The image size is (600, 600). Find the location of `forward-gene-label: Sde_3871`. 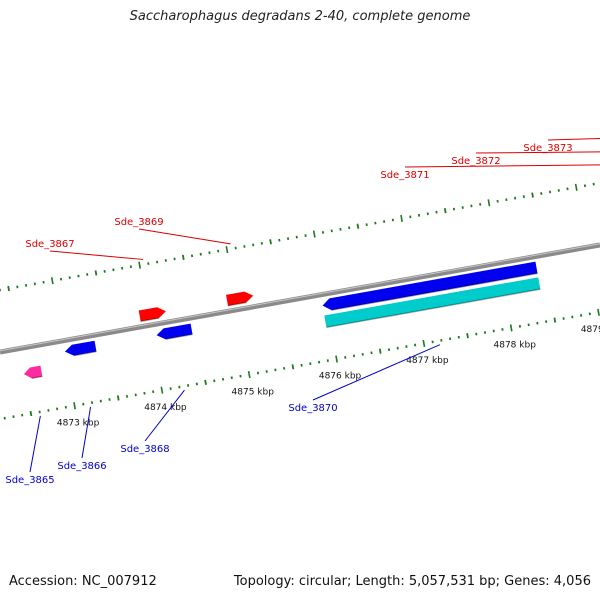

forward-gene-label: Sde_3871 is located at coordinates (404, 175).